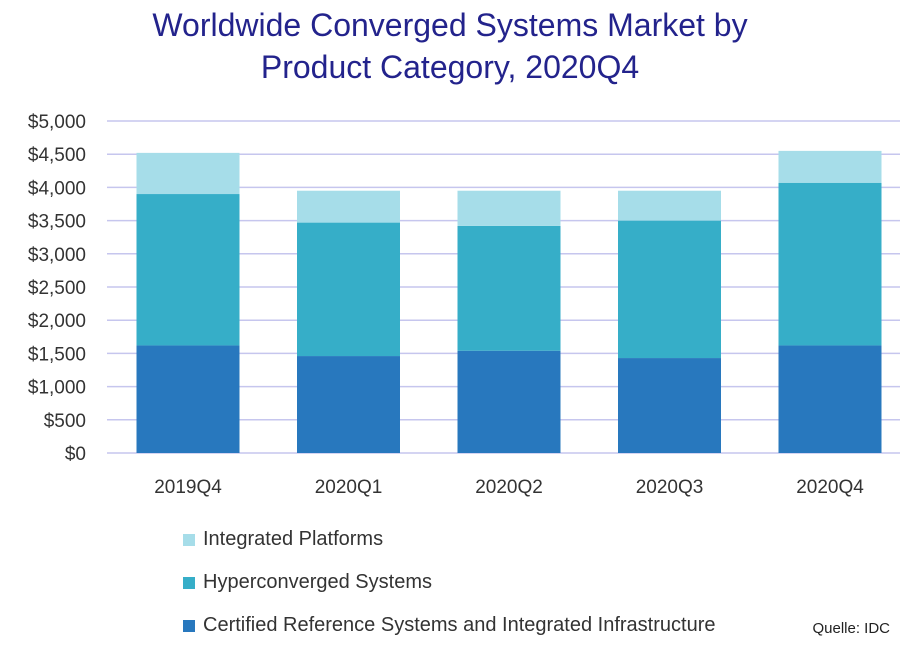  Describe the element at coordinates (75, 454) in the screenshot. I see `y-tick-label: $0` at that location.